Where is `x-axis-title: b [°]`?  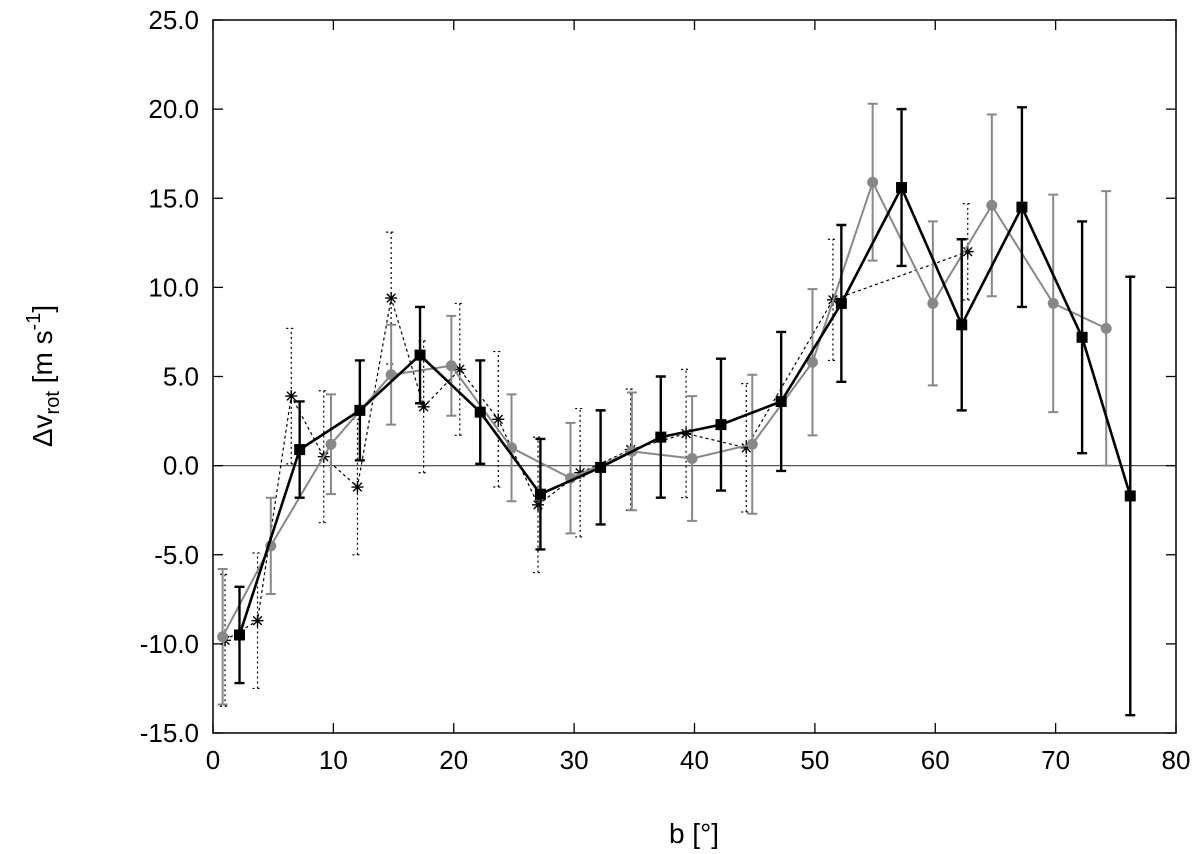 x-axis-title: b [°] is located at coordinates (694, 833).